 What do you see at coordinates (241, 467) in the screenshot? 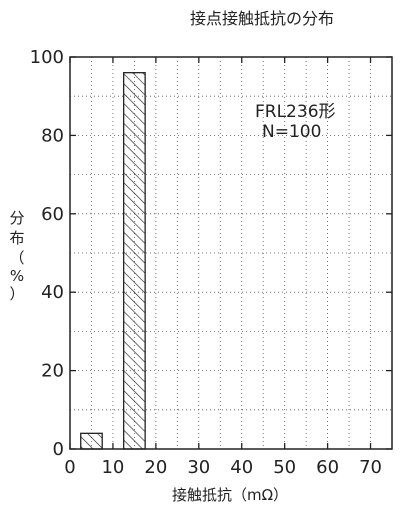
I see `x-tick-label: 40` at bounding box center [241, 467].